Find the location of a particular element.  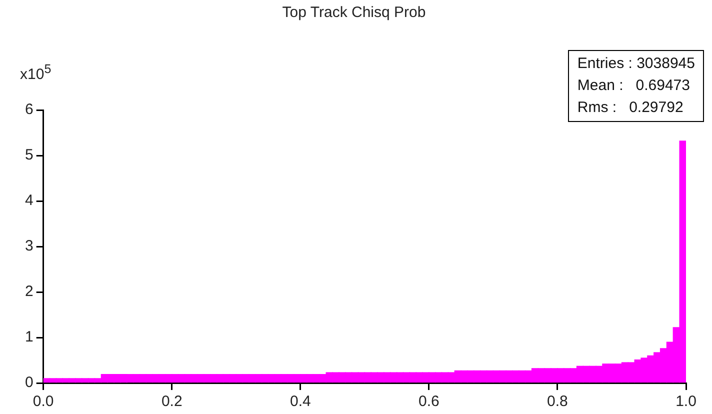

y-tick-label: 0 is located at coordinates (29, 383).